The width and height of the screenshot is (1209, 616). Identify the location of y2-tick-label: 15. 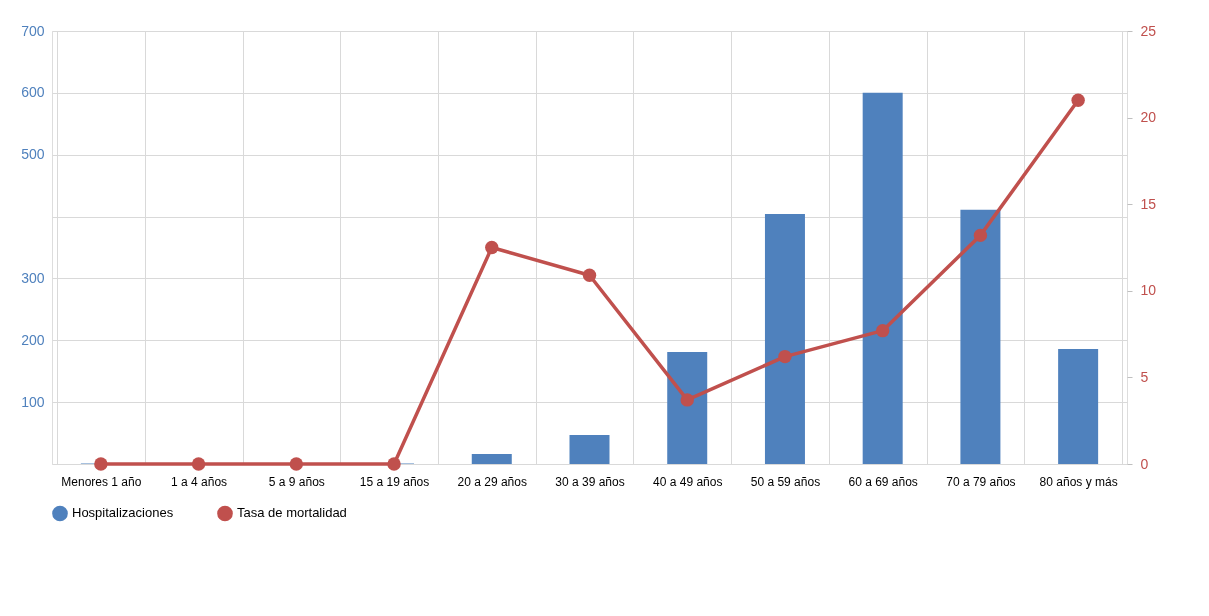
(1148, 203).